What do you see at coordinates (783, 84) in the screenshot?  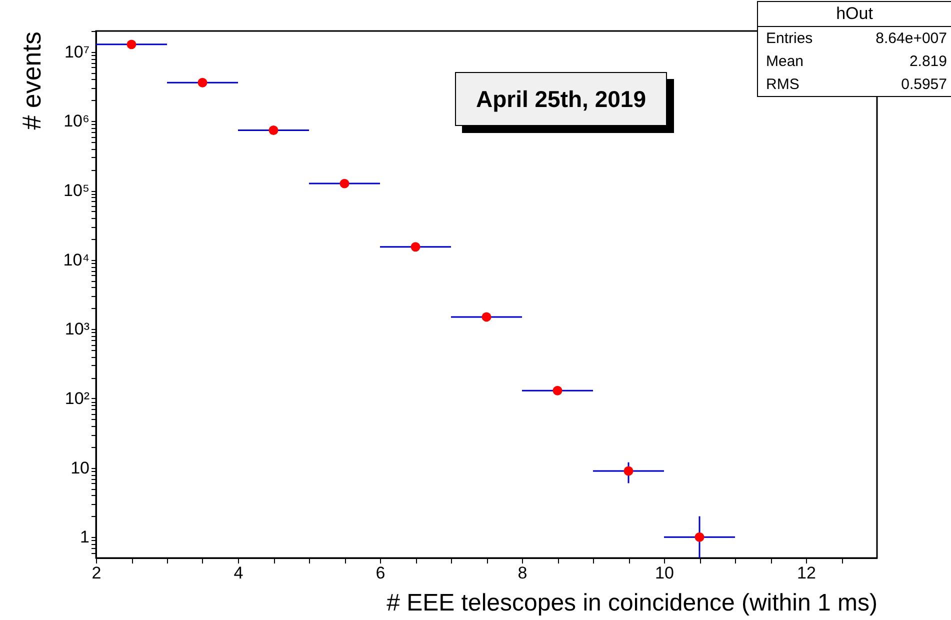 I see `annotation: RMS` at bounding box center [783, 84].